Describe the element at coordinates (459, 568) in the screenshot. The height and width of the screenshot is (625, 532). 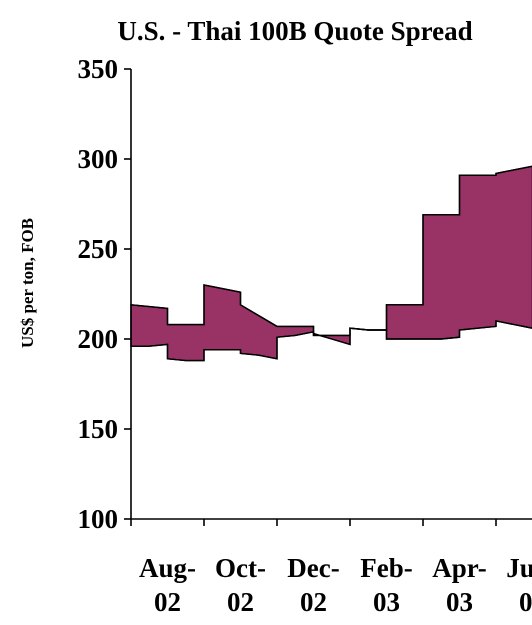
I see `x-tick-label-line1: Apr-` at that location.